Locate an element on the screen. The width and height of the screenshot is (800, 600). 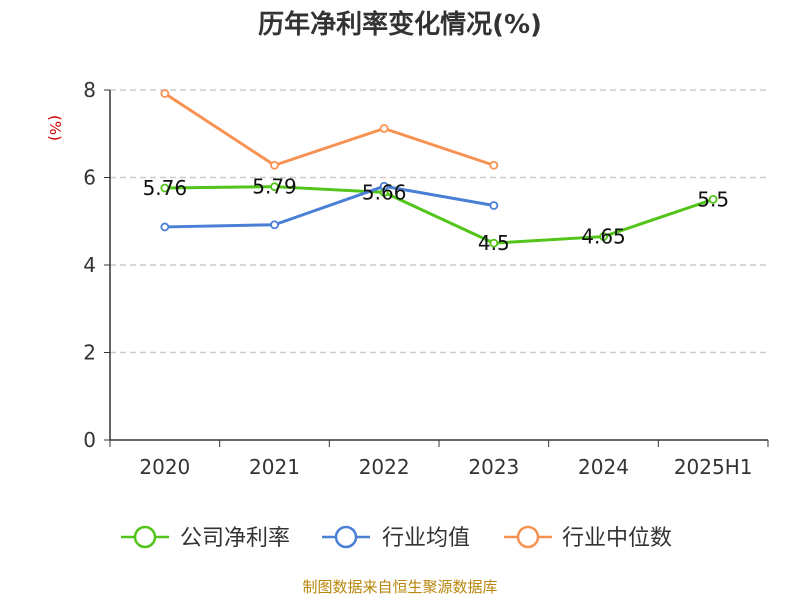
data-label-2023: 4.5 is located at coordinates (494, 243).